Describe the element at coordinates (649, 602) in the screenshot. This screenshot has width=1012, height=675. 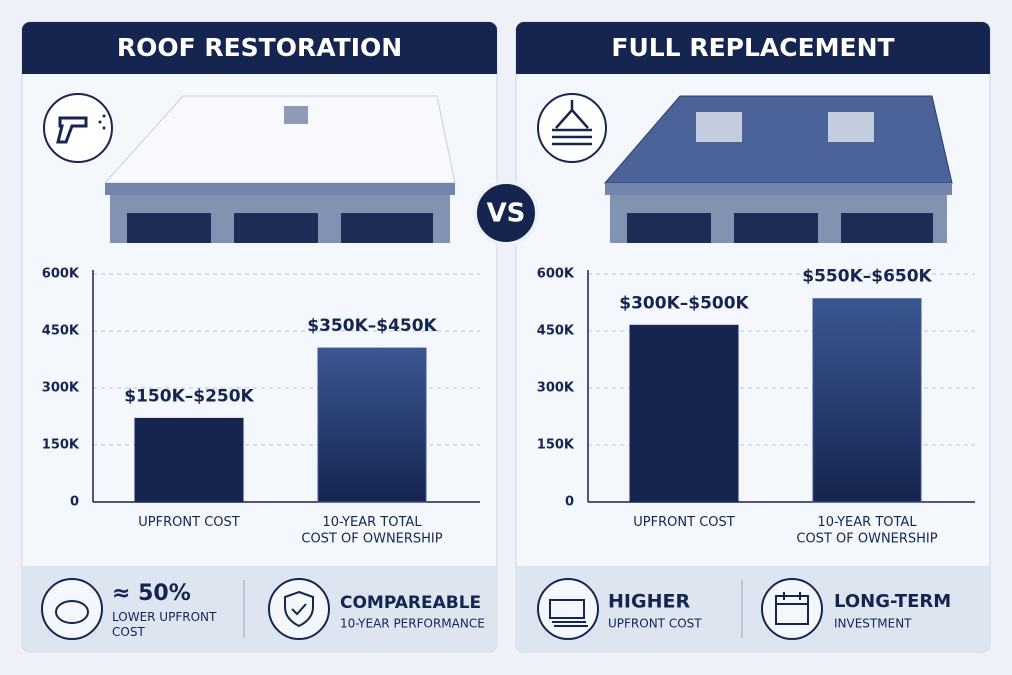
I see `stat-headline: HIGHER` at that location.